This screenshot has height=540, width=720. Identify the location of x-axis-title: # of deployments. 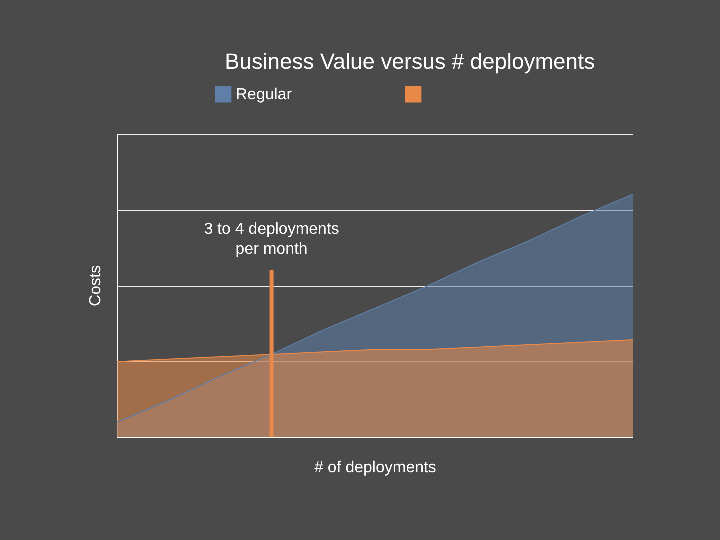
(375, 468).